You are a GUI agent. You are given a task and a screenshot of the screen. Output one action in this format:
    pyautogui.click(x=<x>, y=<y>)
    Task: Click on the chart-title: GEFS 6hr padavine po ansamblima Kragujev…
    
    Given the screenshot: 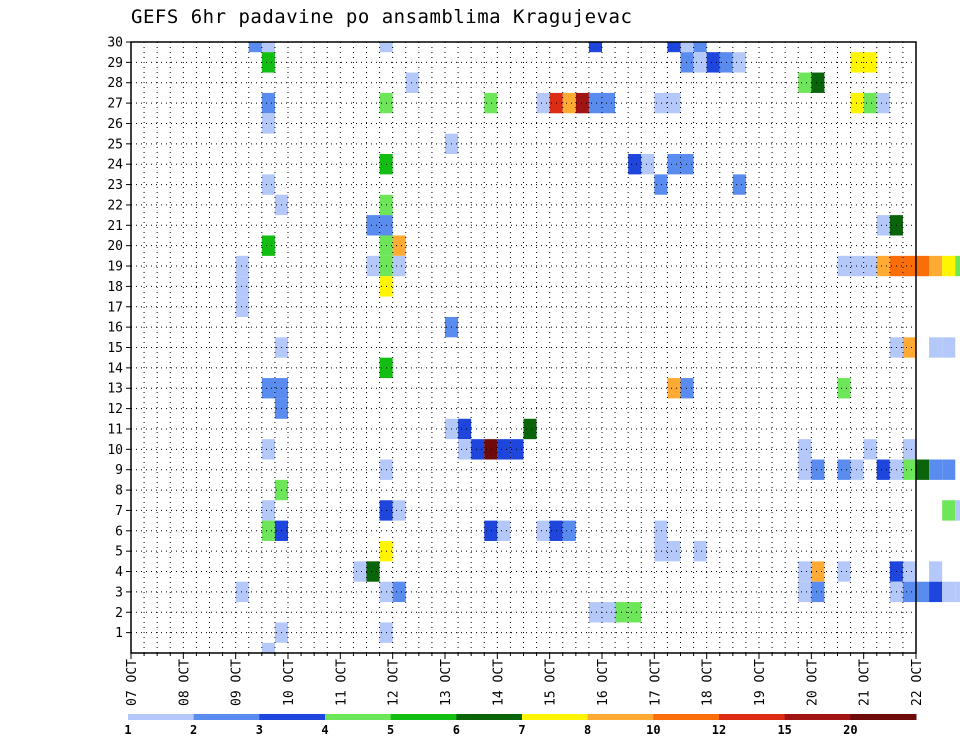 What is the action you would take?
    pyautogui.click(x=382, y=17)
    